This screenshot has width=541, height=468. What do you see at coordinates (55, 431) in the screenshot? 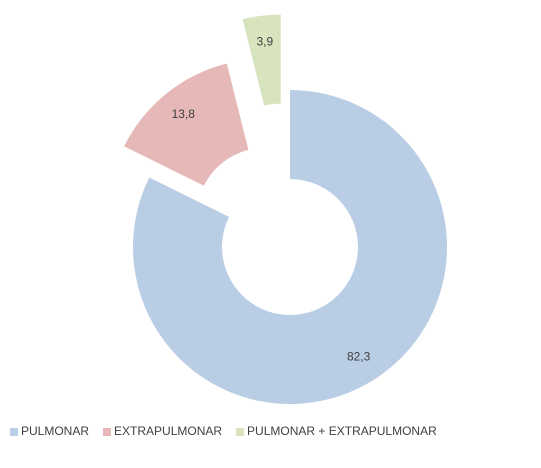
I see `legend-label: PULMONAR` at bounding box center [55, 431].